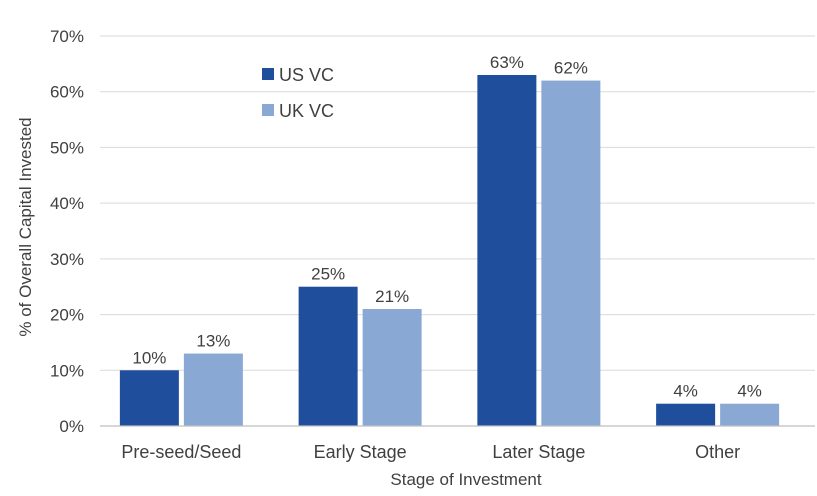 This screenshot has height=496, width=817. Describe the element at coordinates (360, 452) in the screenshot. I see `x-category-label: Early Stage` at that location.